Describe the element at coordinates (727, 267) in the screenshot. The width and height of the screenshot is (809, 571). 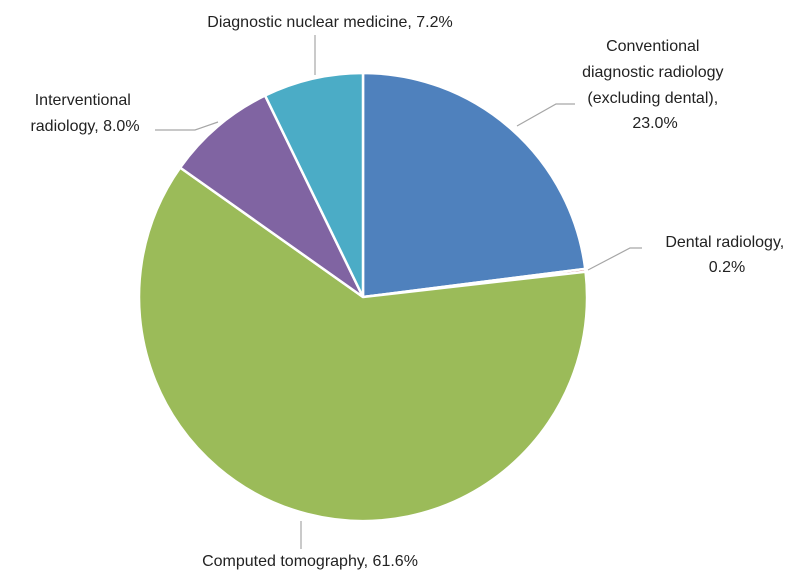
I see `value-label: 0.2%` at that location.